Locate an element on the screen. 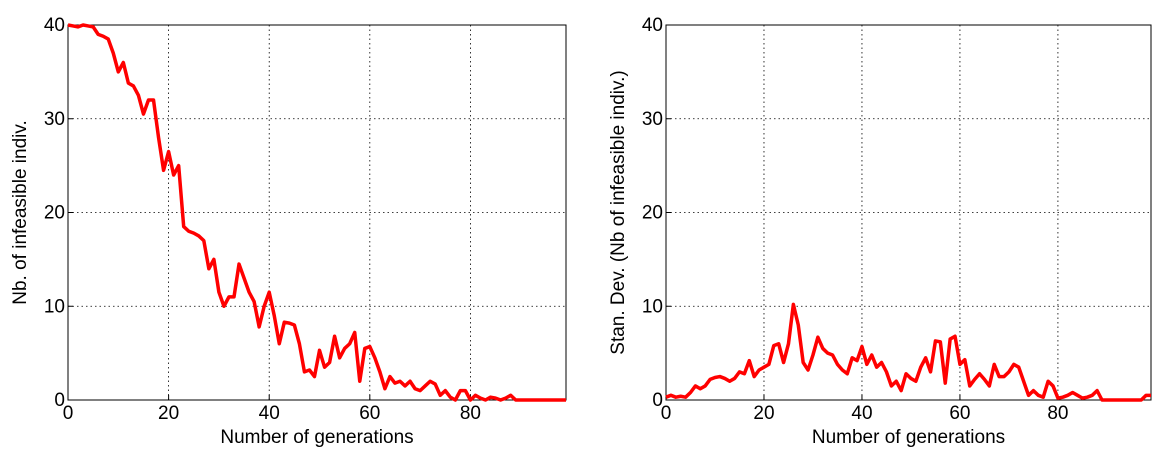 This screenshot has width=1152, height=457. y-axis-label: Stan. Dev. (Nb of infeasible indiv.) is located at coordinates (618, 212).